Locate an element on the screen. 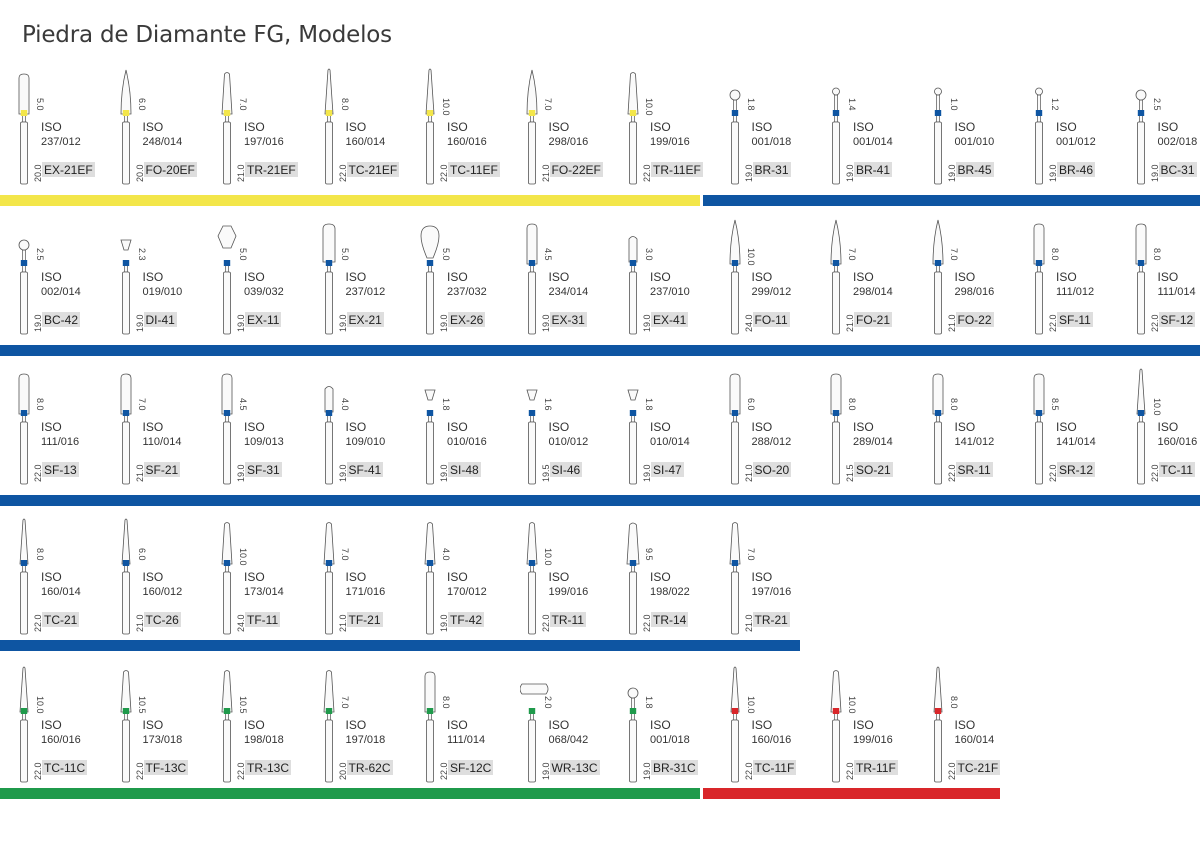  model-code: EX-31 is located at coordinates (568, 319).